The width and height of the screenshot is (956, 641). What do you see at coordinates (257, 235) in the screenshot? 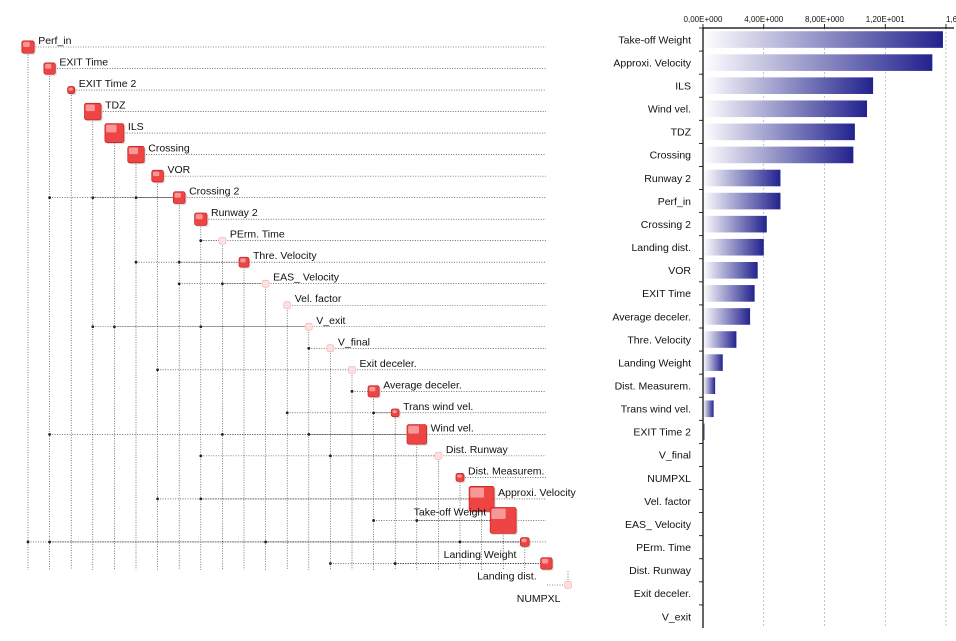
I see `node-label-9: PErm. Time` at bounding box center [257, 235].